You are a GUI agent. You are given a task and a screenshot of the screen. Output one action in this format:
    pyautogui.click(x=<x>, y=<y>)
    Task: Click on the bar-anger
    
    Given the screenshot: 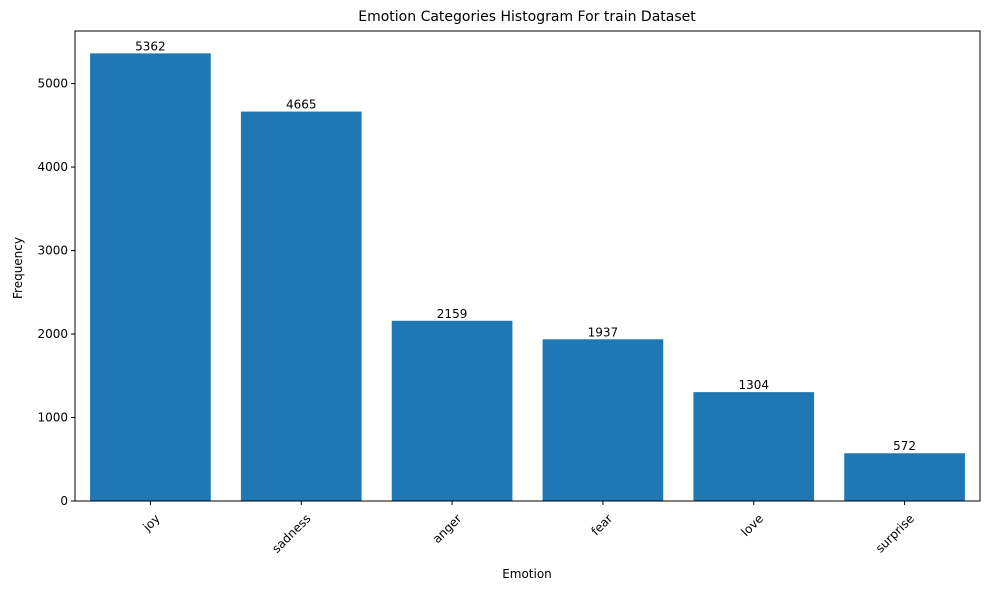 What is the action you would take?
    pyautogui.click(x=452, y=410)
    